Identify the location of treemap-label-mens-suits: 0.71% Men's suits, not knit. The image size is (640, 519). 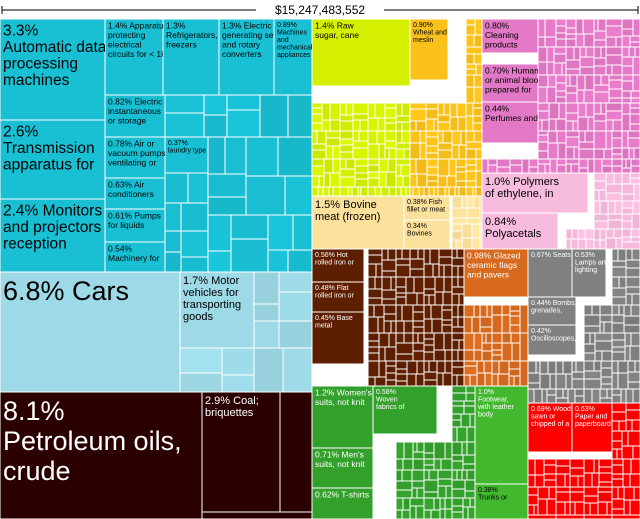
(340, 460).